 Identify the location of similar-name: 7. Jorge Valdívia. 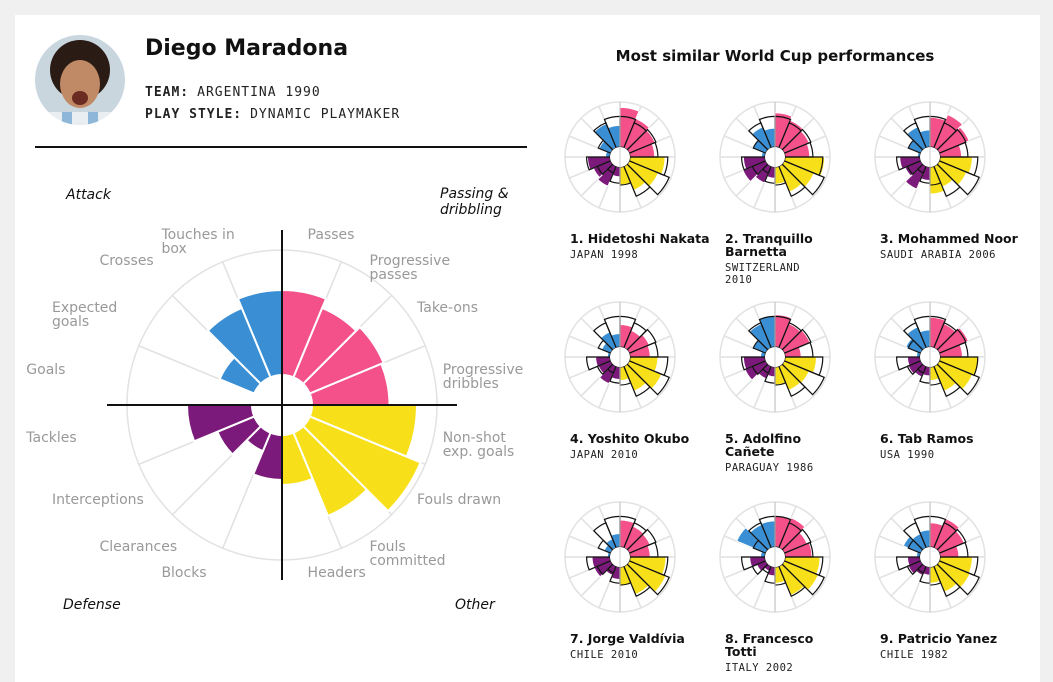
(627, 638).